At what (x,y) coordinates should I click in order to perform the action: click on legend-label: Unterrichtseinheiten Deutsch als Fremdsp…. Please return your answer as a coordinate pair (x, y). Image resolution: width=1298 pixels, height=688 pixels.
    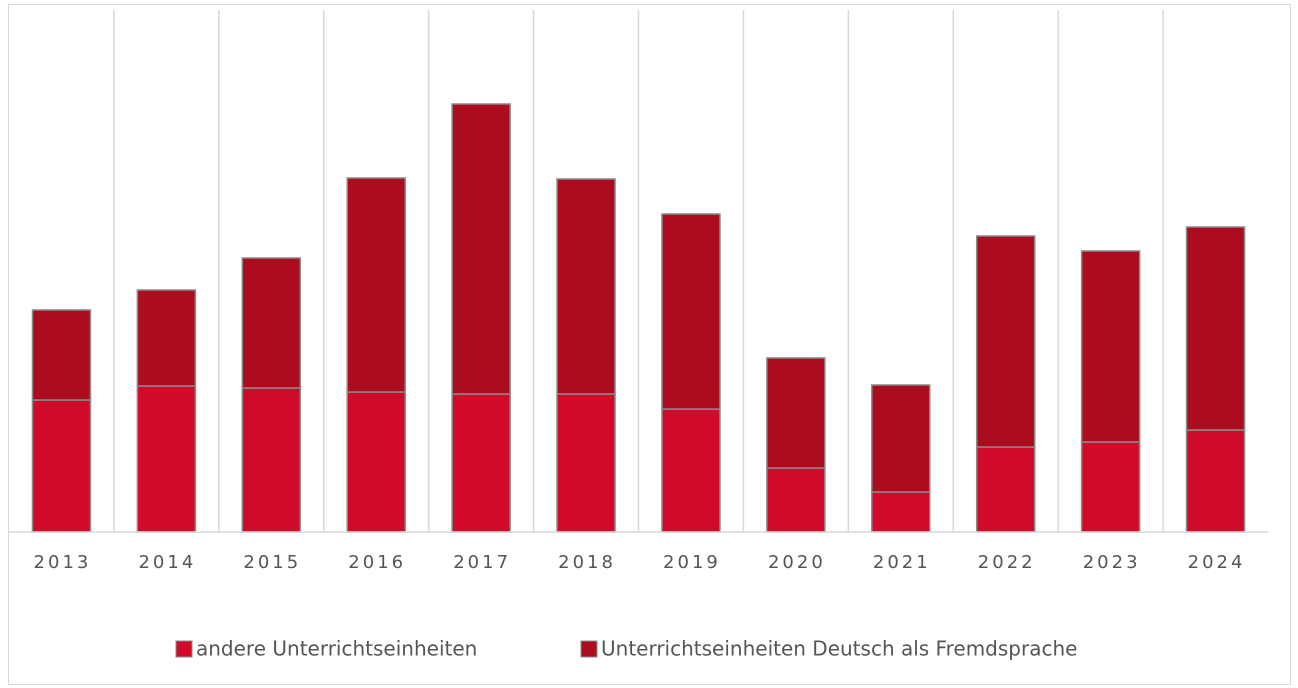
    Looking at the image, I should click on (839, 649).